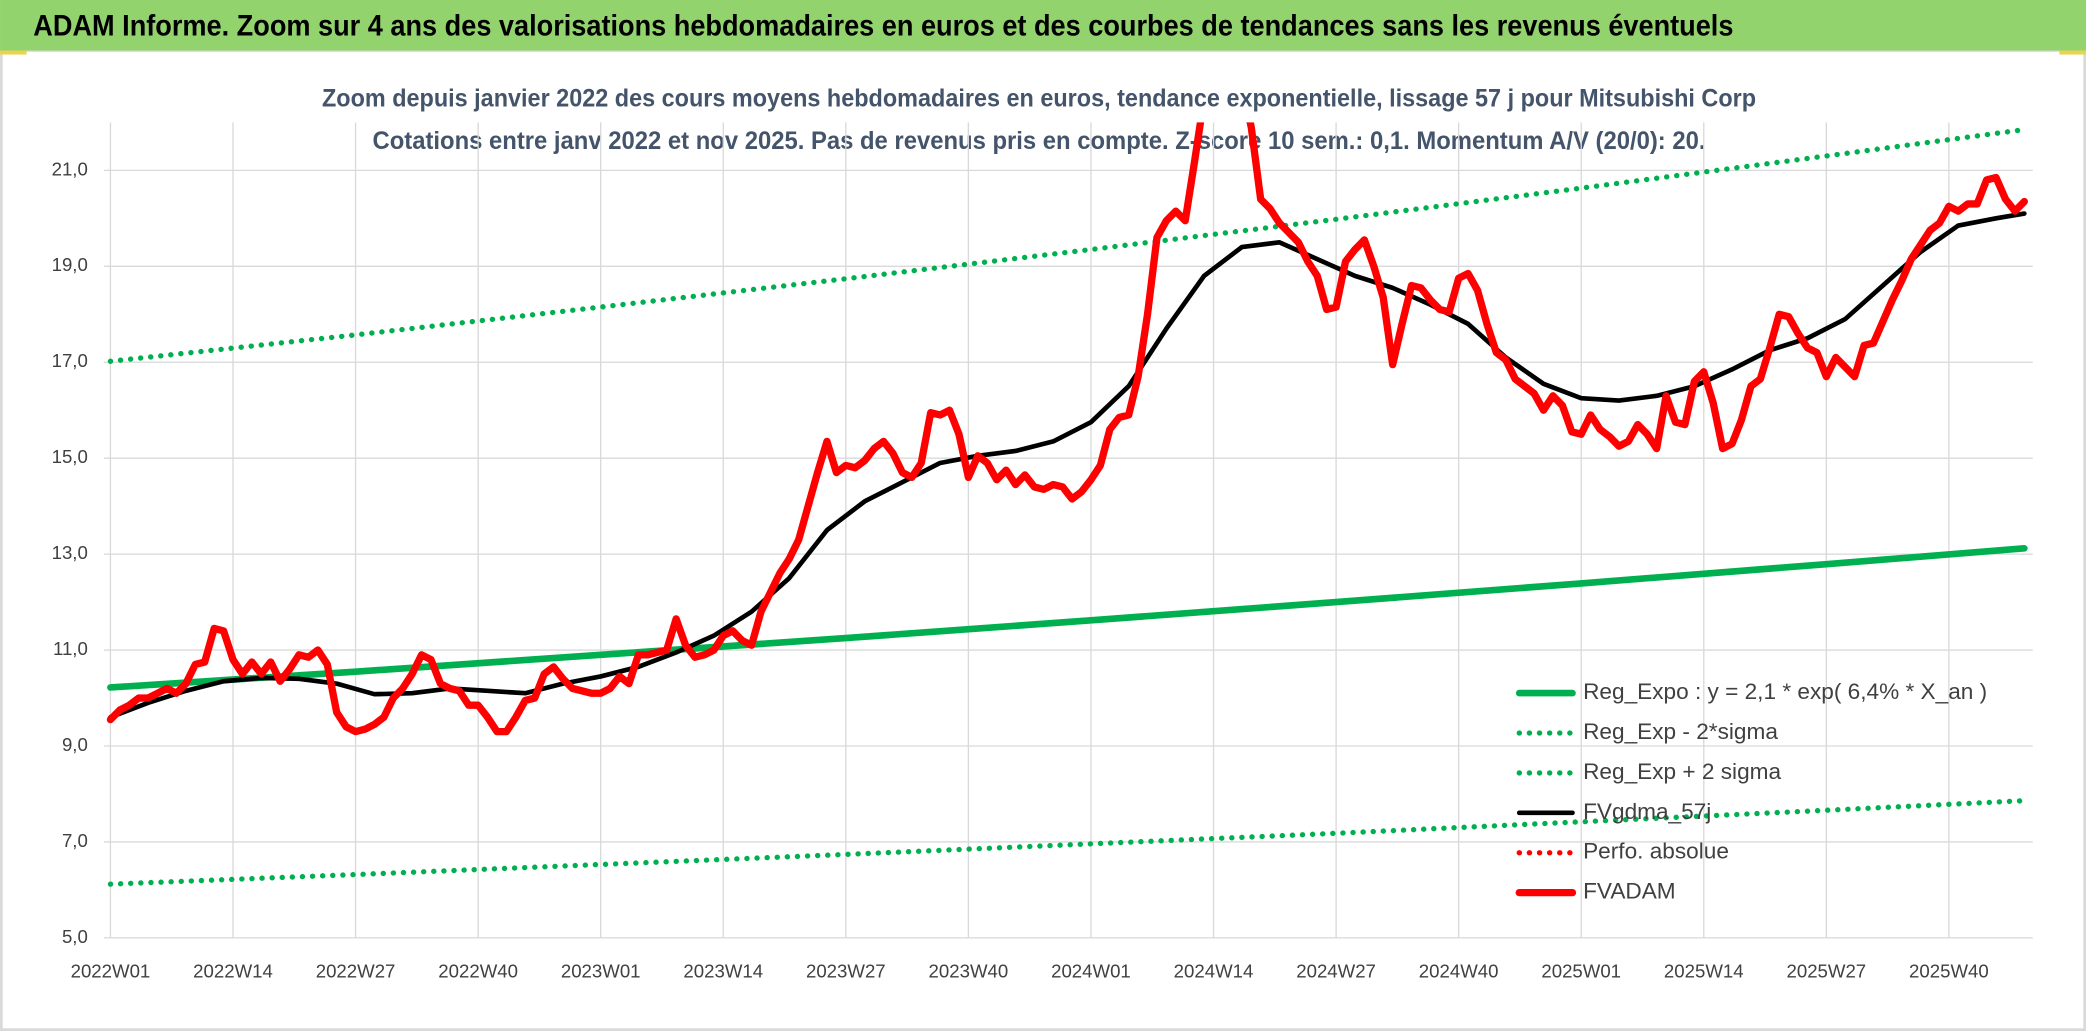 The image size is (2086, 1031). What do you see at coordinates (70, 168) in the screenshot?
I see `y-tick-label: 21,0` at bounding box center [70, 168].